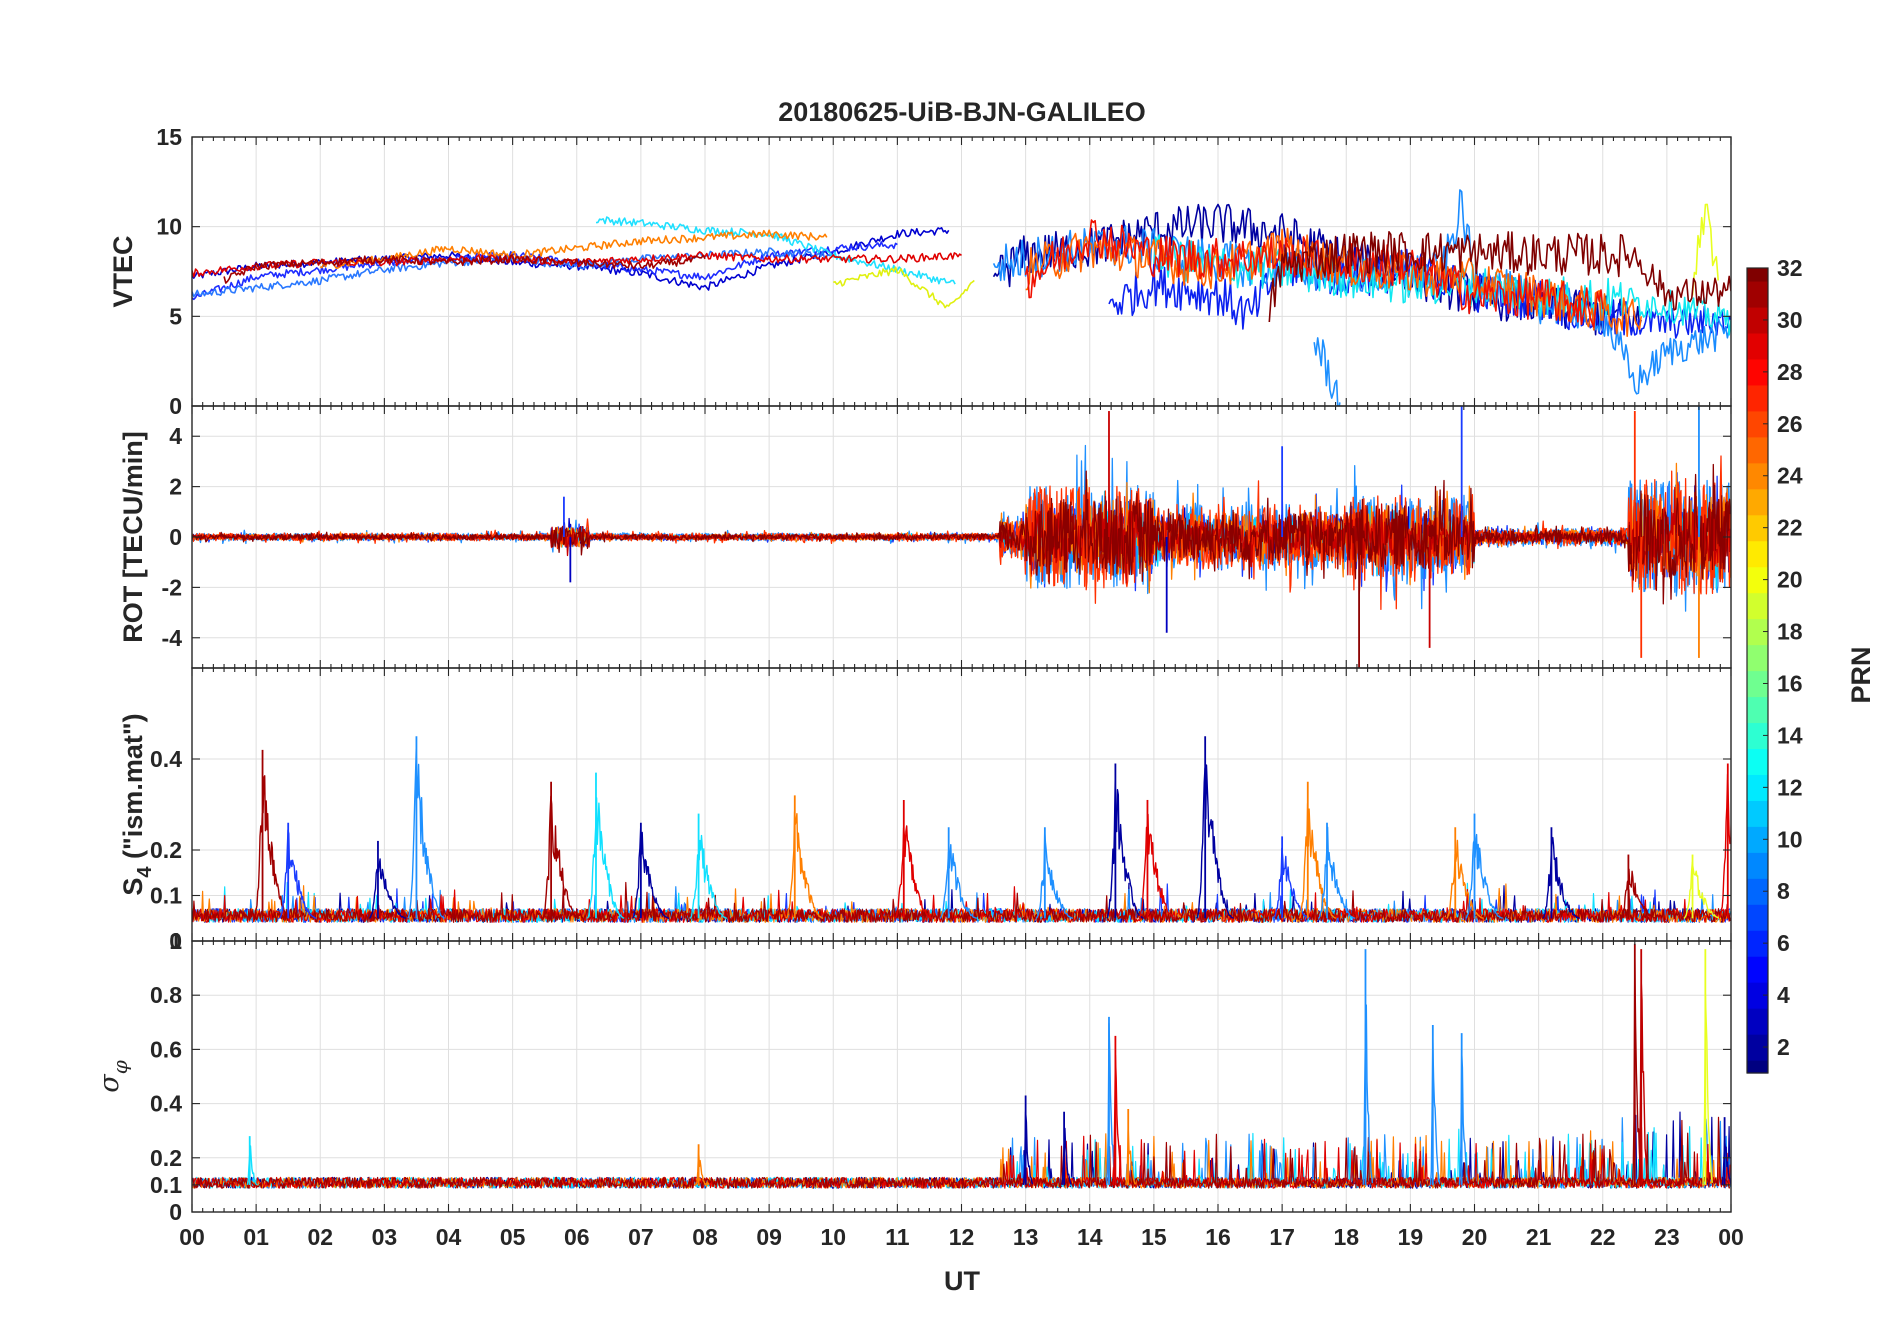  What do you see at coordinates (166, 995) in the screenshot?
I see `y-tick-label: 0.8` at bounding box center [166, 995].